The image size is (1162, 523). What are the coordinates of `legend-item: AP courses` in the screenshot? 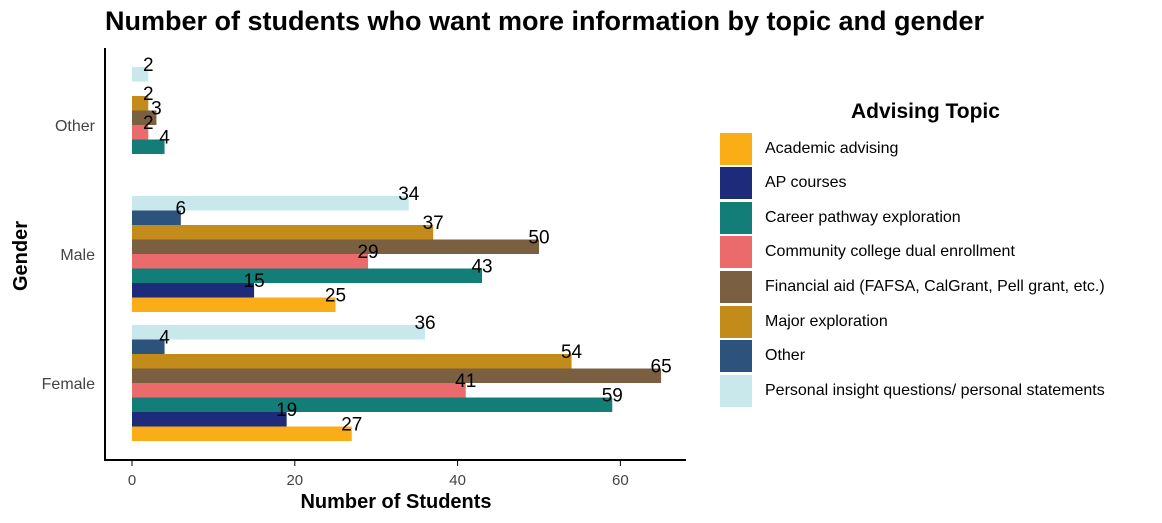 It's located at (783, 183).